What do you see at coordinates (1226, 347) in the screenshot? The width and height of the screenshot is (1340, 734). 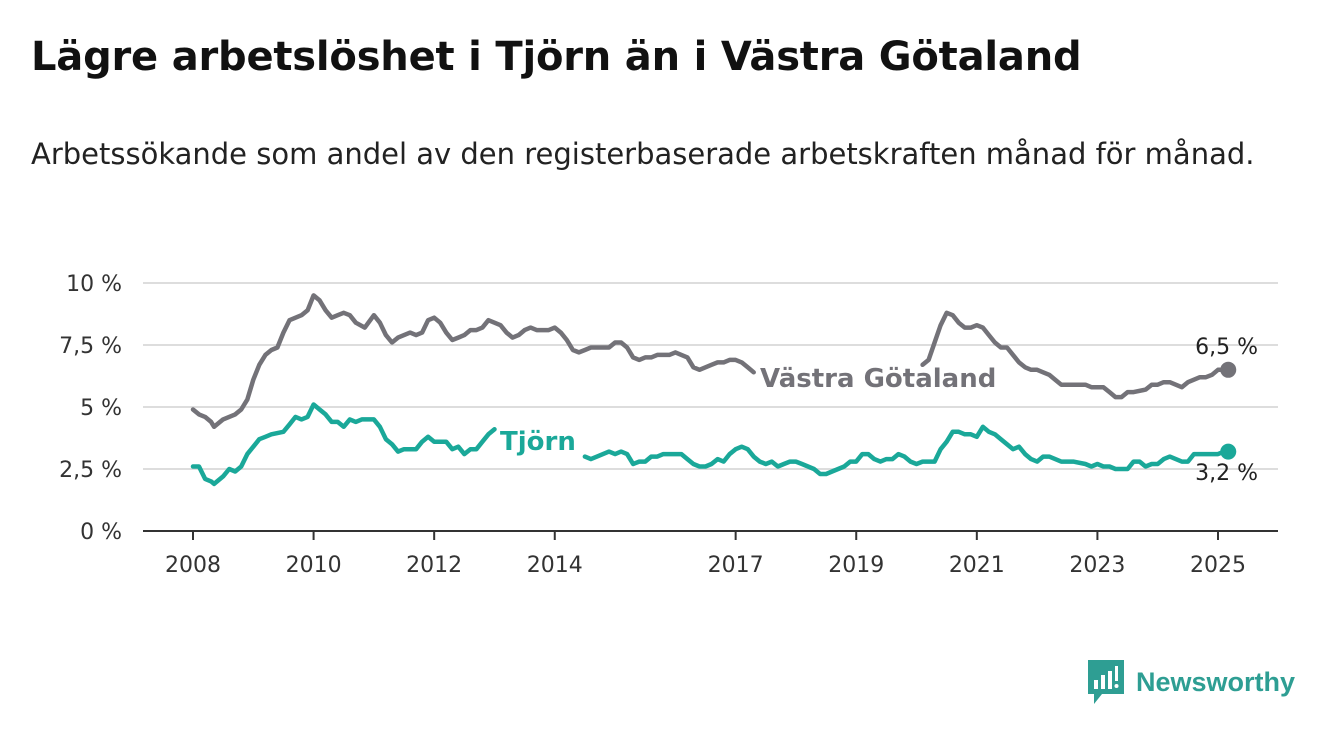 I see `end-label-vastra-gotaland: 6,5 %` at bounding box center [1226, 347].